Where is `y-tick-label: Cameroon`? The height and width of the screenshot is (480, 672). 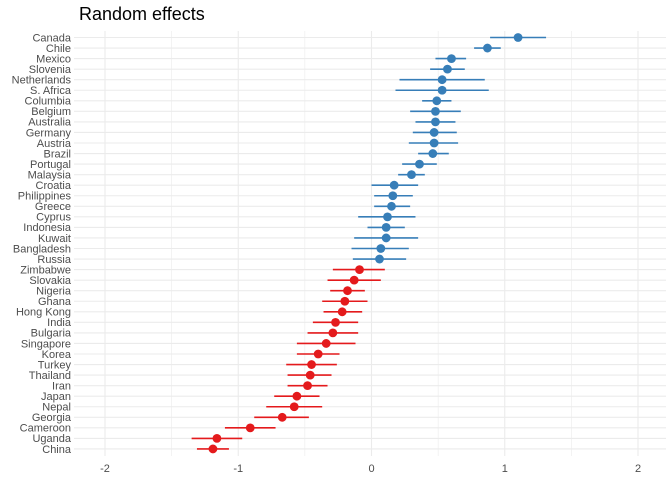 y-tick-label: Cameroon is located at coordinates (45, 429).